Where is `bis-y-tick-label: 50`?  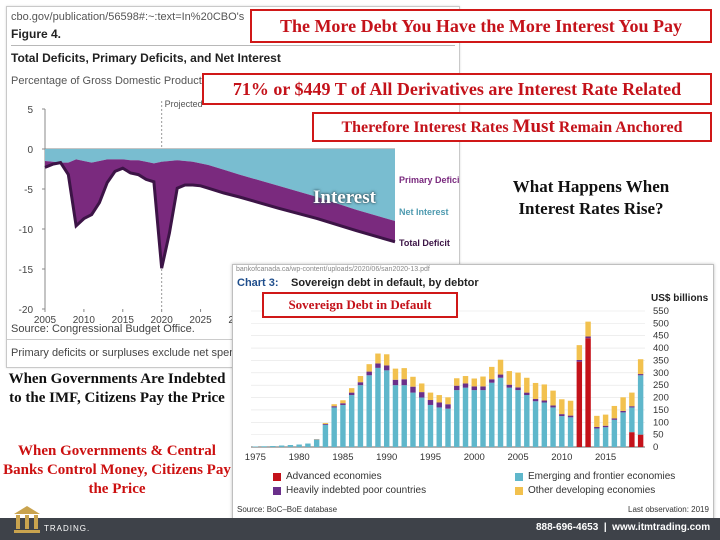
bis-y-tick-label: 50 is located at coordinates (658, 435).